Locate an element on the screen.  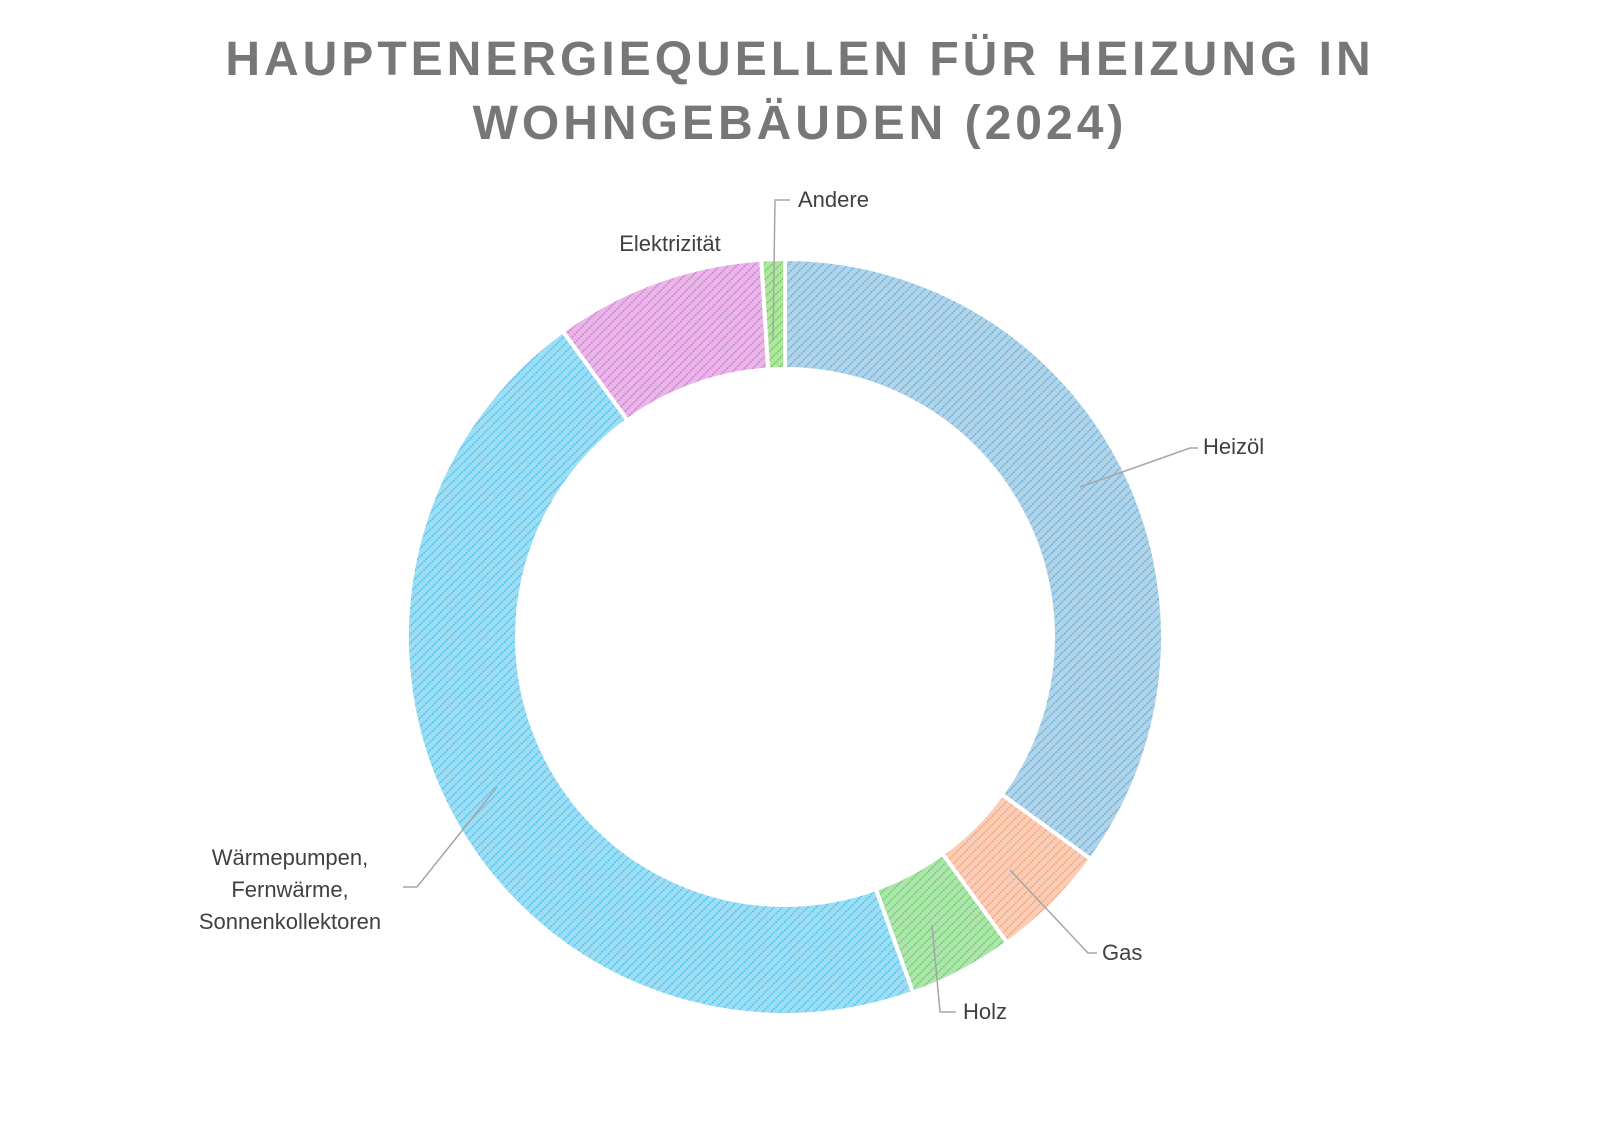
data-label: Heizöl is located at coordinates (1234, 446).